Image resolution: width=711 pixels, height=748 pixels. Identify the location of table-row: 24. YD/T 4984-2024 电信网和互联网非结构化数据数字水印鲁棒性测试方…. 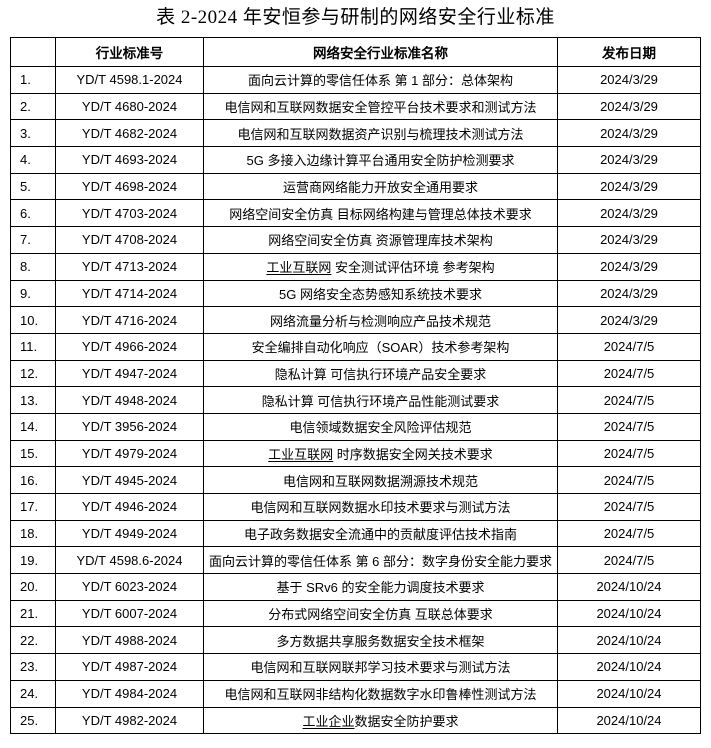
(355, 693).